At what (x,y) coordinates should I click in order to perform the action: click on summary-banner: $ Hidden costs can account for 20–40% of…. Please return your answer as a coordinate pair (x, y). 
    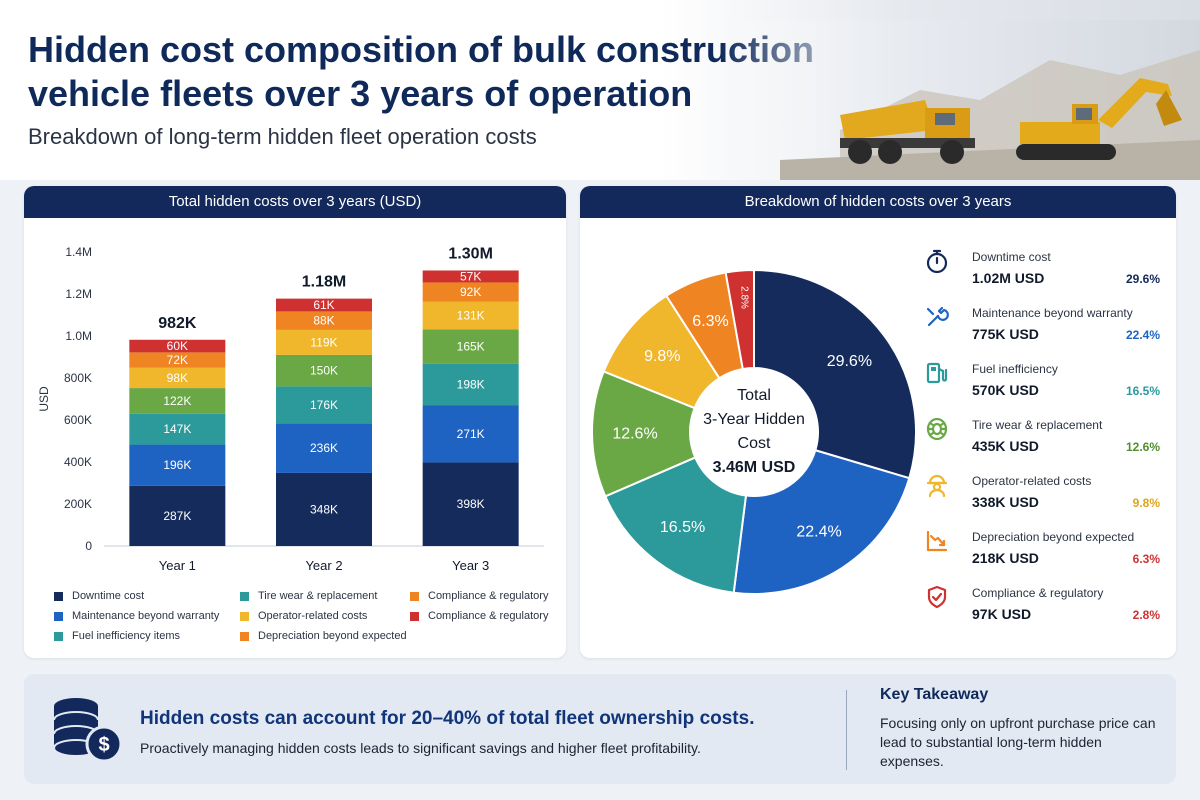
    Looking at the image, I should click on (600, 729).